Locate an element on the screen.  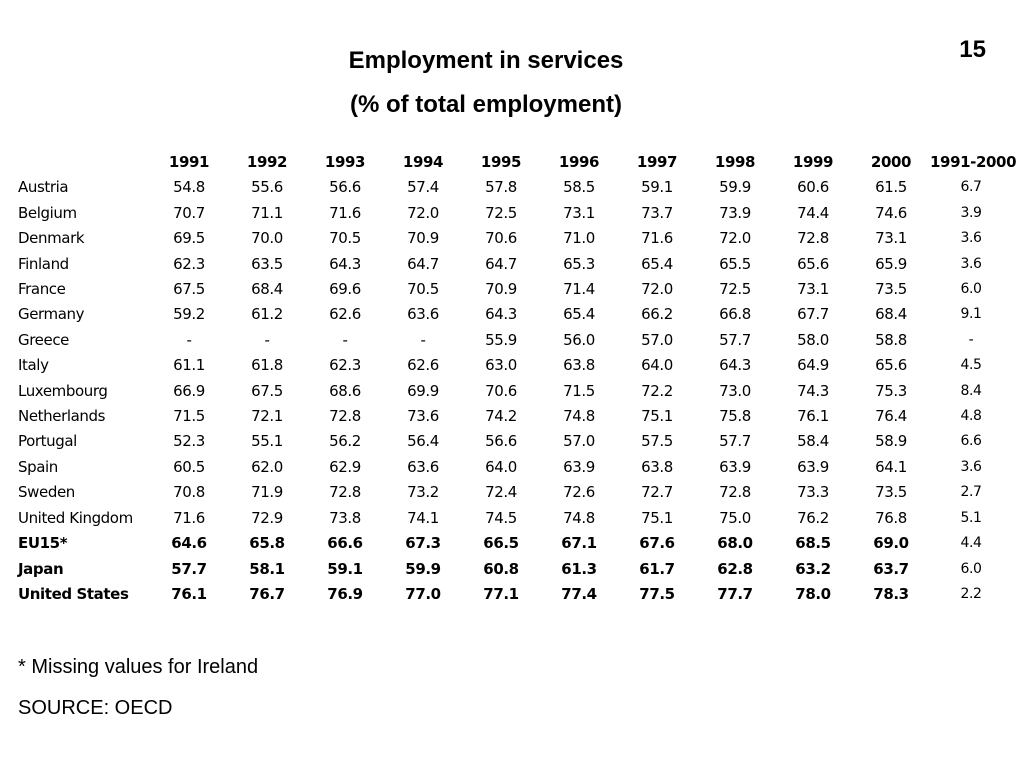
value-cell: 68.5 is located at coordinates (813, 543).